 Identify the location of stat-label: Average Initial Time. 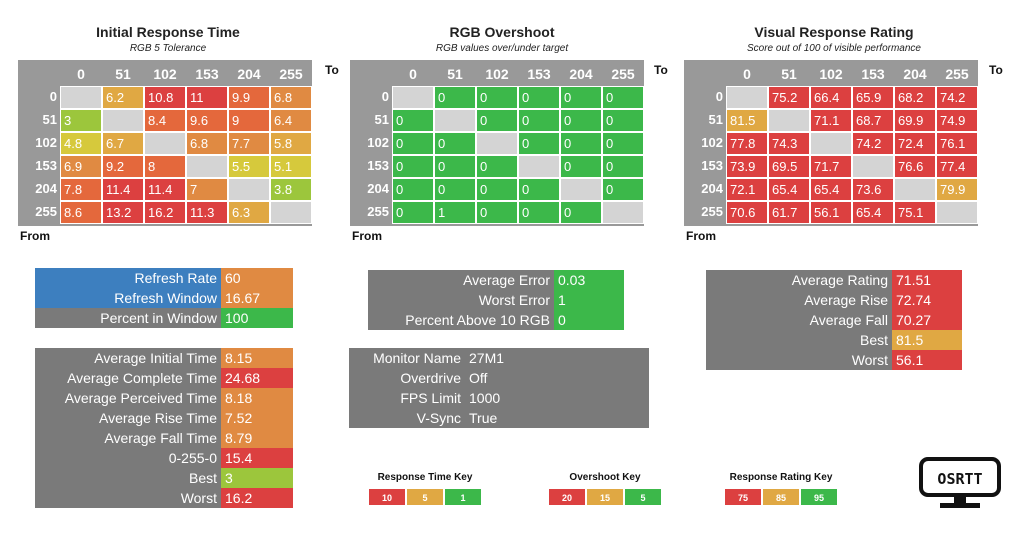
(128, 358).